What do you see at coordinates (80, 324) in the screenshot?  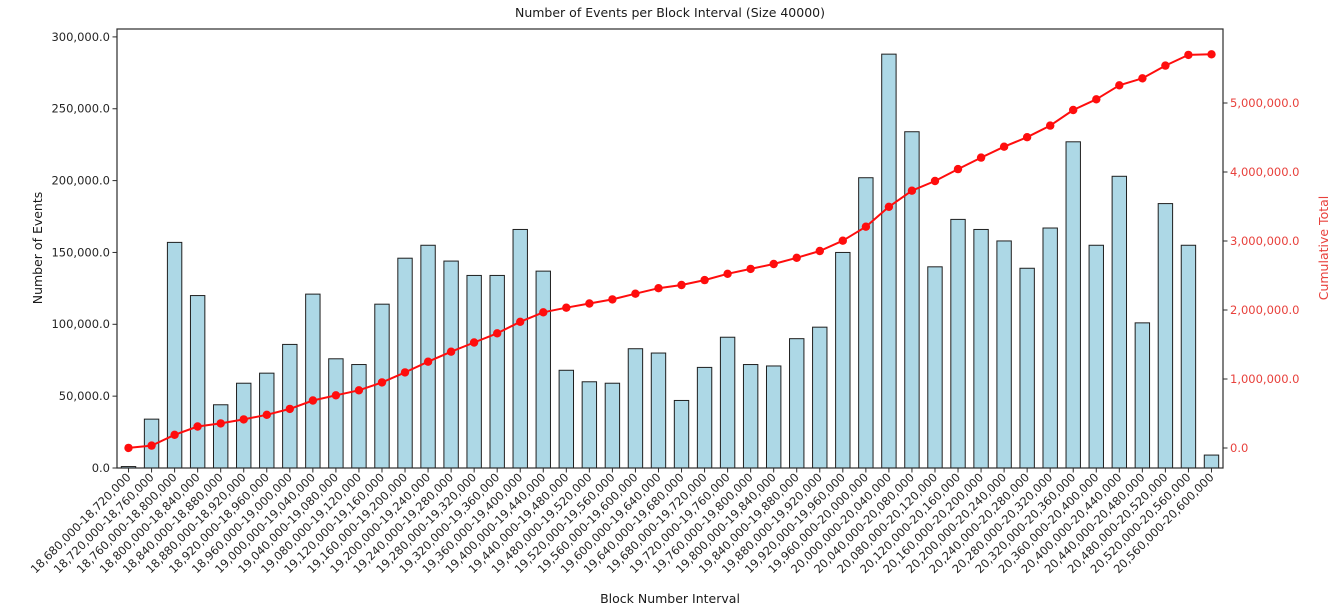 I see `y-tick-label-left: 100,000.0` at bounding box center [80, 324].